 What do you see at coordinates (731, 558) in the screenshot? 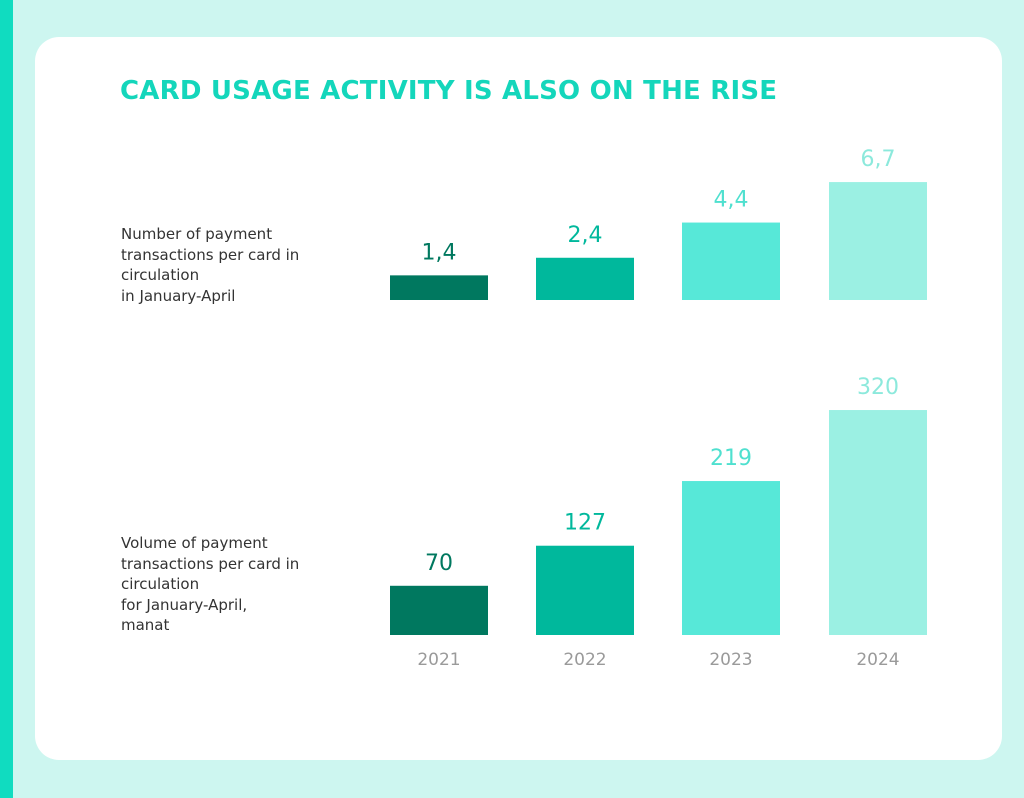
I see `bar-2-2023` at bounding box center [731, 558].